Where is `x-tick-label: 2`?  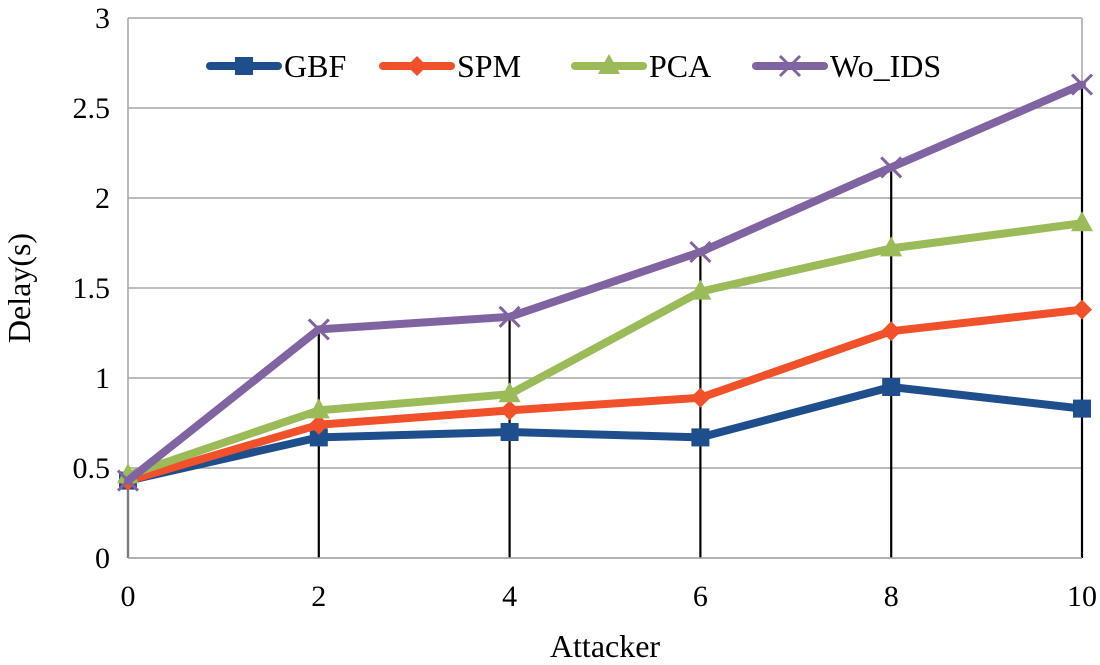 x-tick-label: 2 is located at coordinates (318, 596).